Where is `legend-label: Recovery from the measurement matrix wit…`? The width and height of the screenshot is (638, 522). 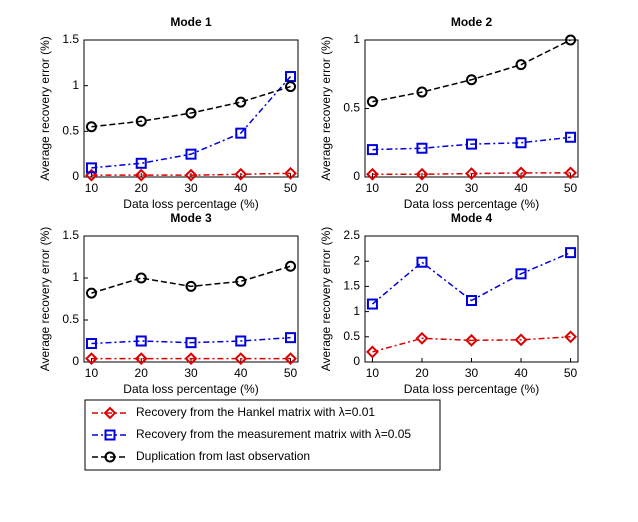
legend-label: Recovery from the measurement matrix wit… is located at coordinates (273, 434).